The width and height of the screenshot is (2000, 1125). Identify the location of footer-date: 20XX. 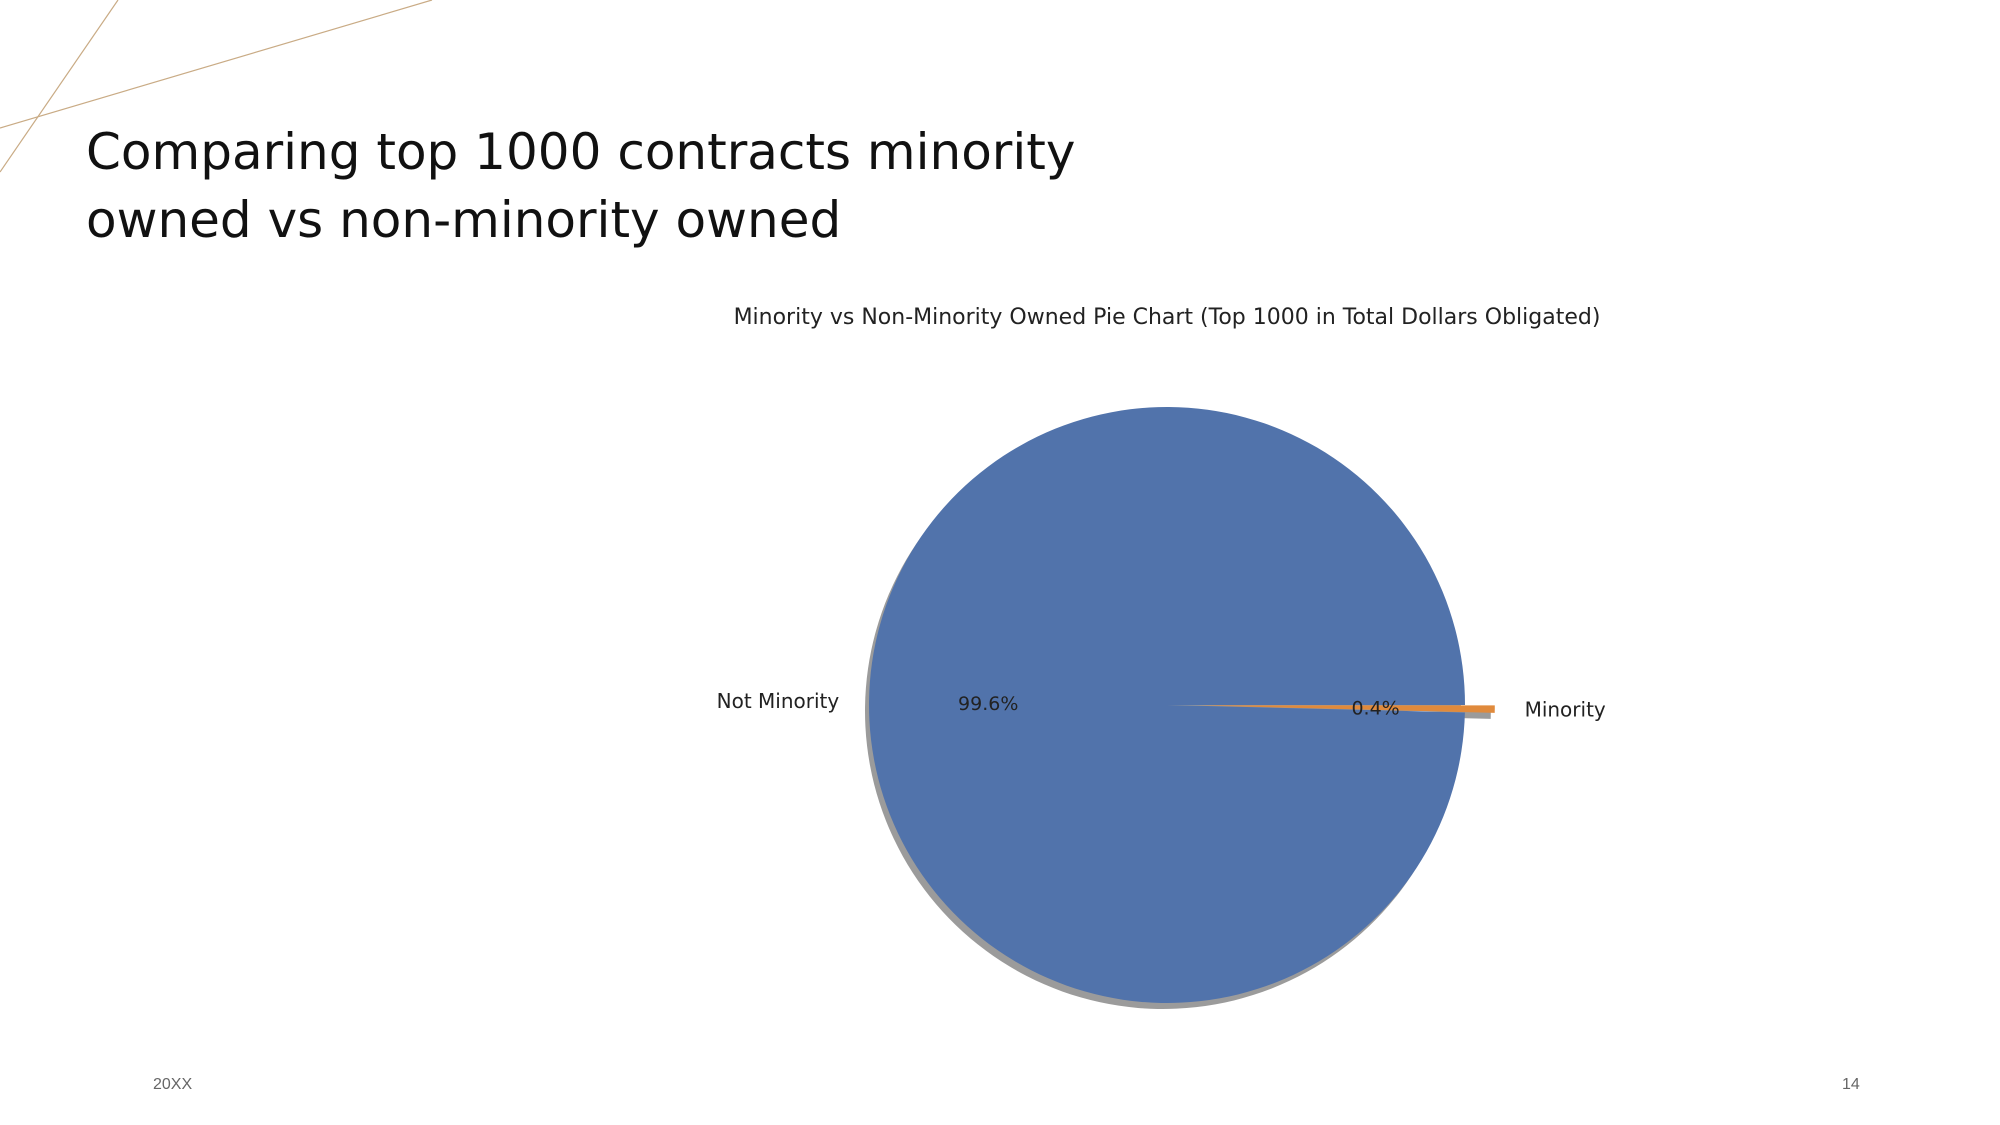
(173, 1084).